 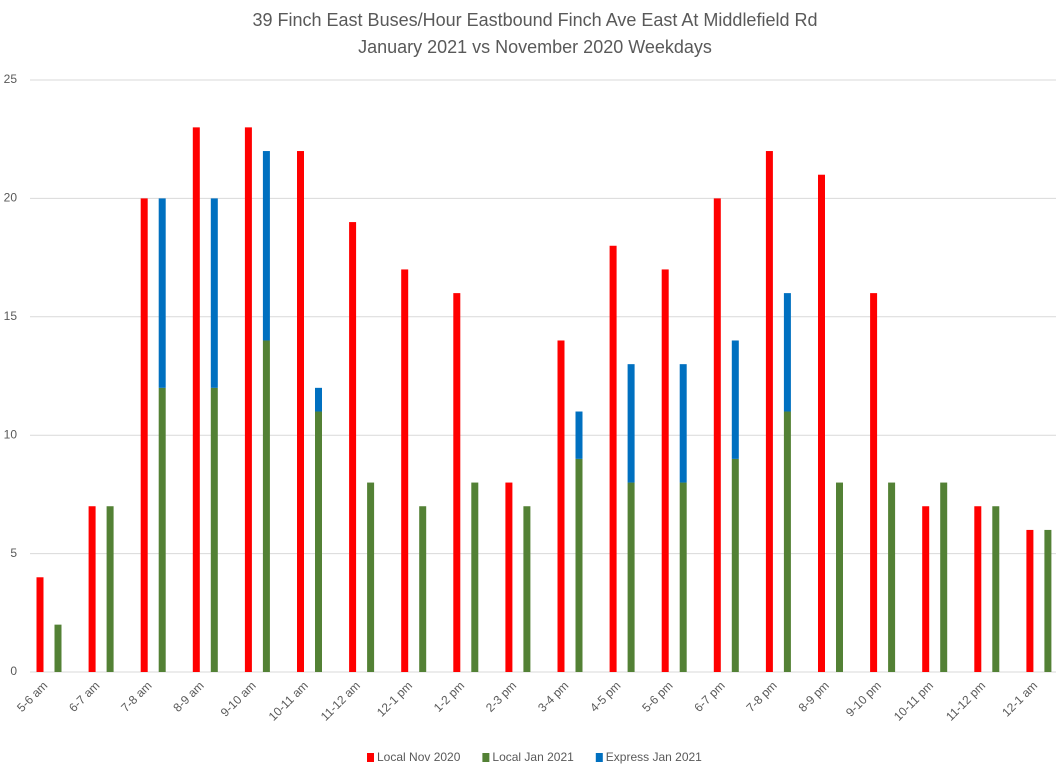 What do you see at coordinates (188, 696) in the screenshot?
I see `x-tick-label: 8-9 am` at bounding box center [188, 696].